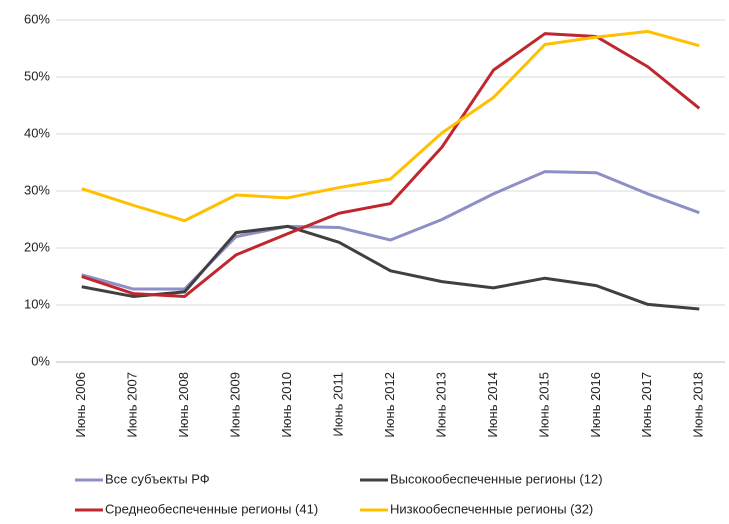  What do you see at coordinates (132, 405) in the screenshot?
I see `x-tick-label: Июнь 2007` at bounding box center [132, 405].